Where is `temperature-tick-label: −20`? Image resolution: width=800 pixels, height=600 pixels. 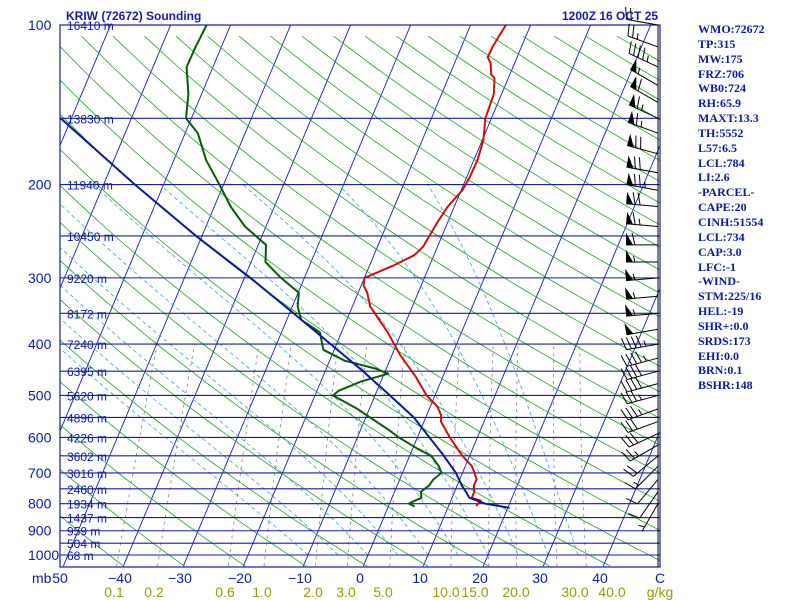 temperature-tick-label: −20 is located at coordinates (240, 578).